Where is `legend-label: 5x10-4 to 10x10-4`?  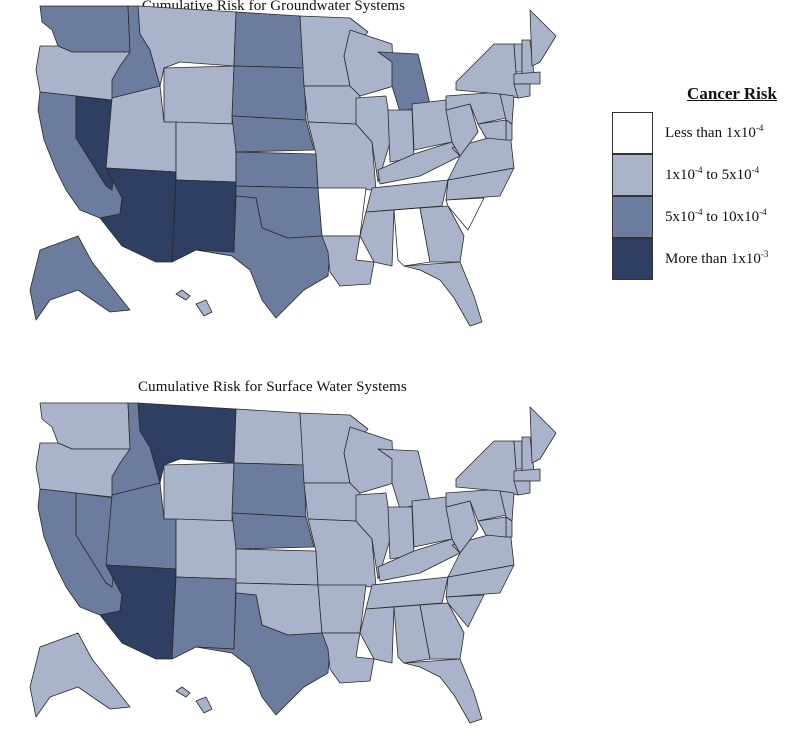 legend-label: 5x10-4 to 10x10-4 is located at coordinates (716, 216).